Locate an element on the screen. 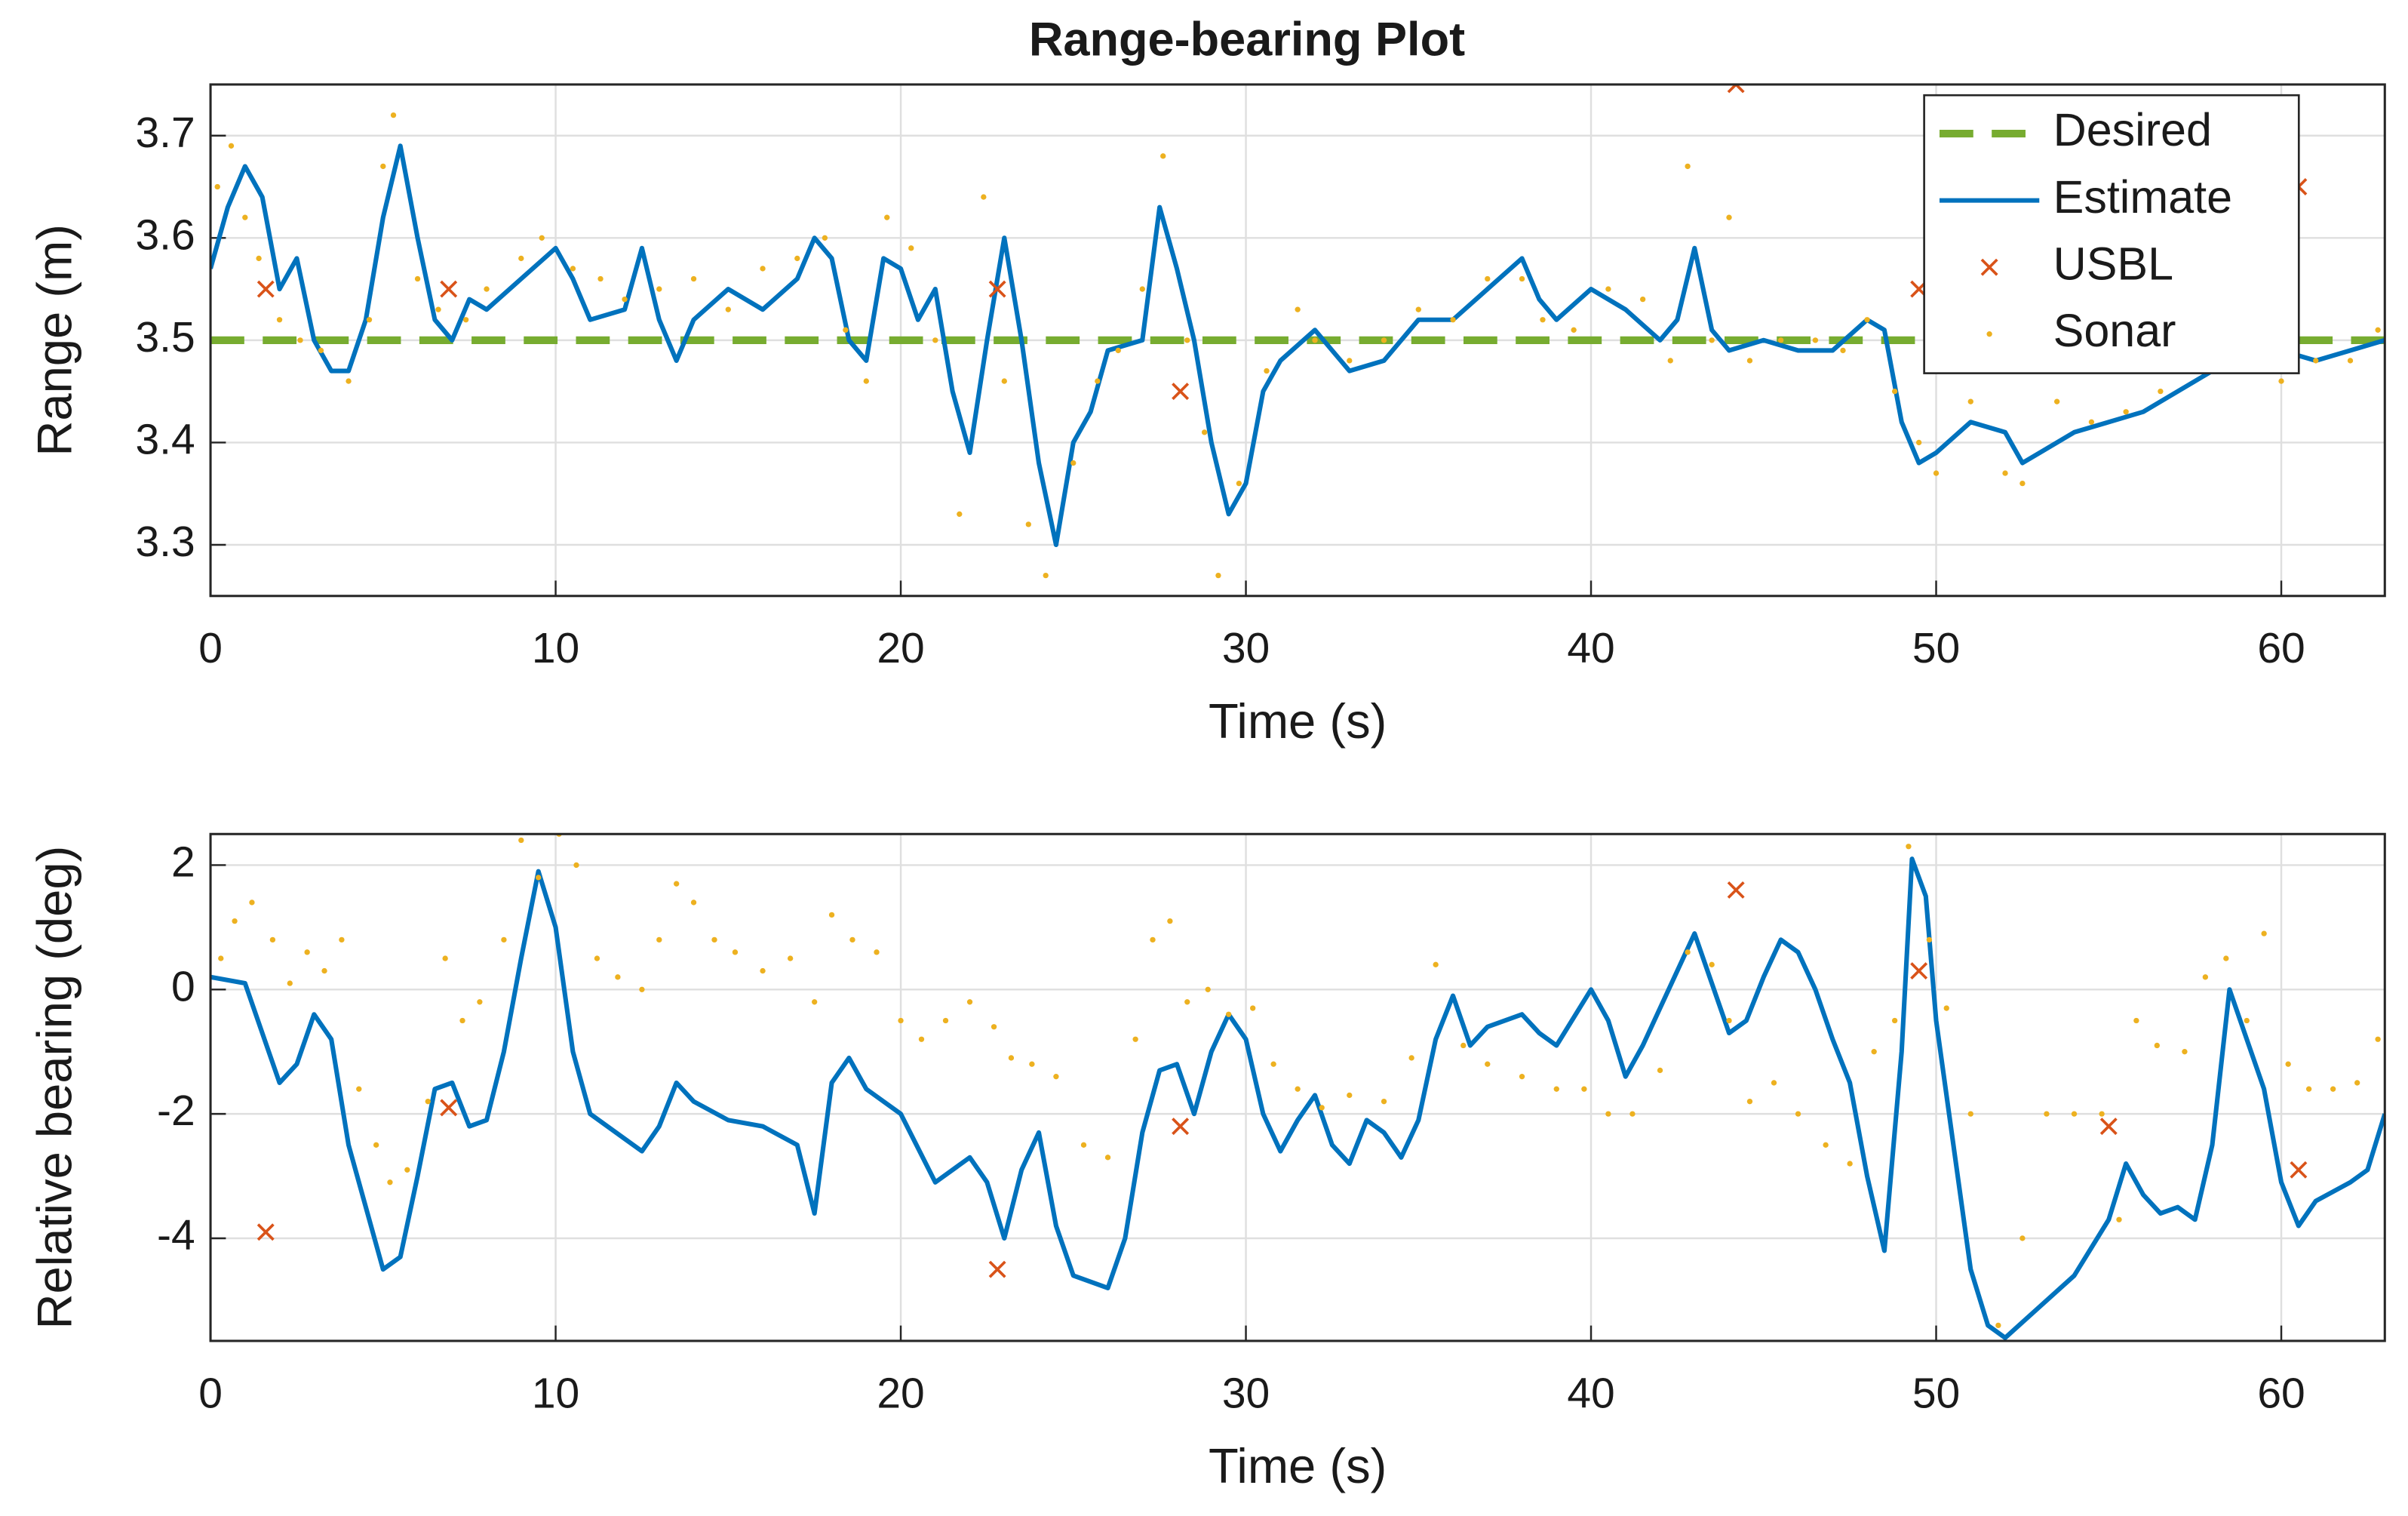  legend-box is located at coordinates (2111, 234).